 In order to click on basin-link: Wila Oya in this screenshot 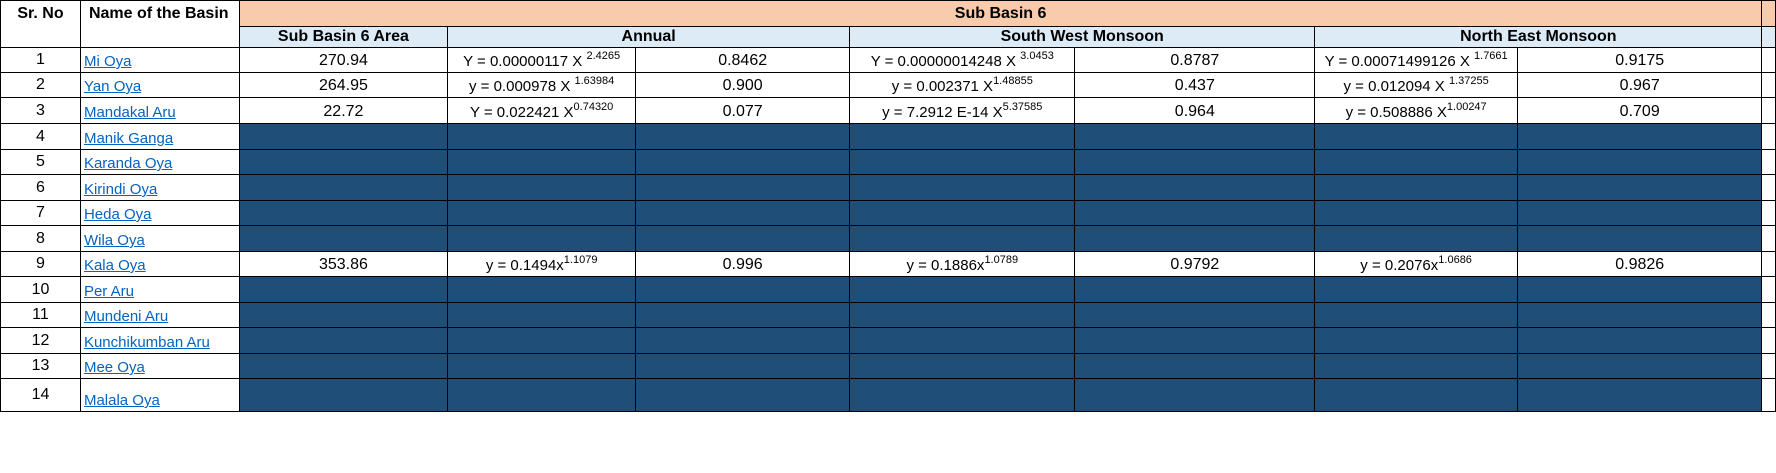, I will do `click(114, 240)`.